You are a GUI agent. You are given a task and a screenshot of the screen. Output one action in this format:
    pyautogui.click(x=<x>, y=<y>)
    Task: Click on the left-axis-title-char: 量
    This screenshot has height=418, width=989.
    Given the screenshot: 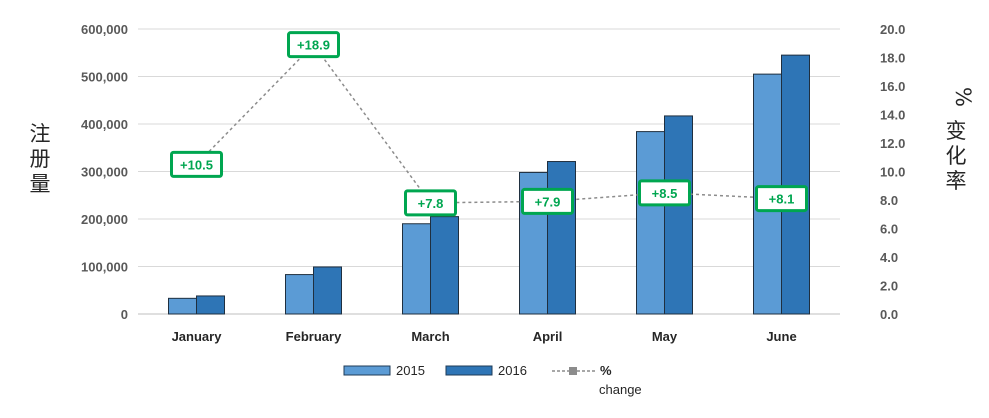 What is the action you would take?
    pyautogui.click(x=40, y=184)
    